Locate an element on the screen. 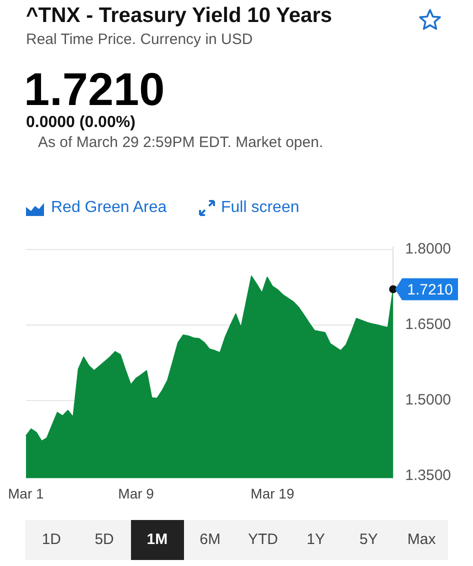 This screenshot has width=473, height=566. y-tick-label: 1.5000 is located at coordinates (428, 399).